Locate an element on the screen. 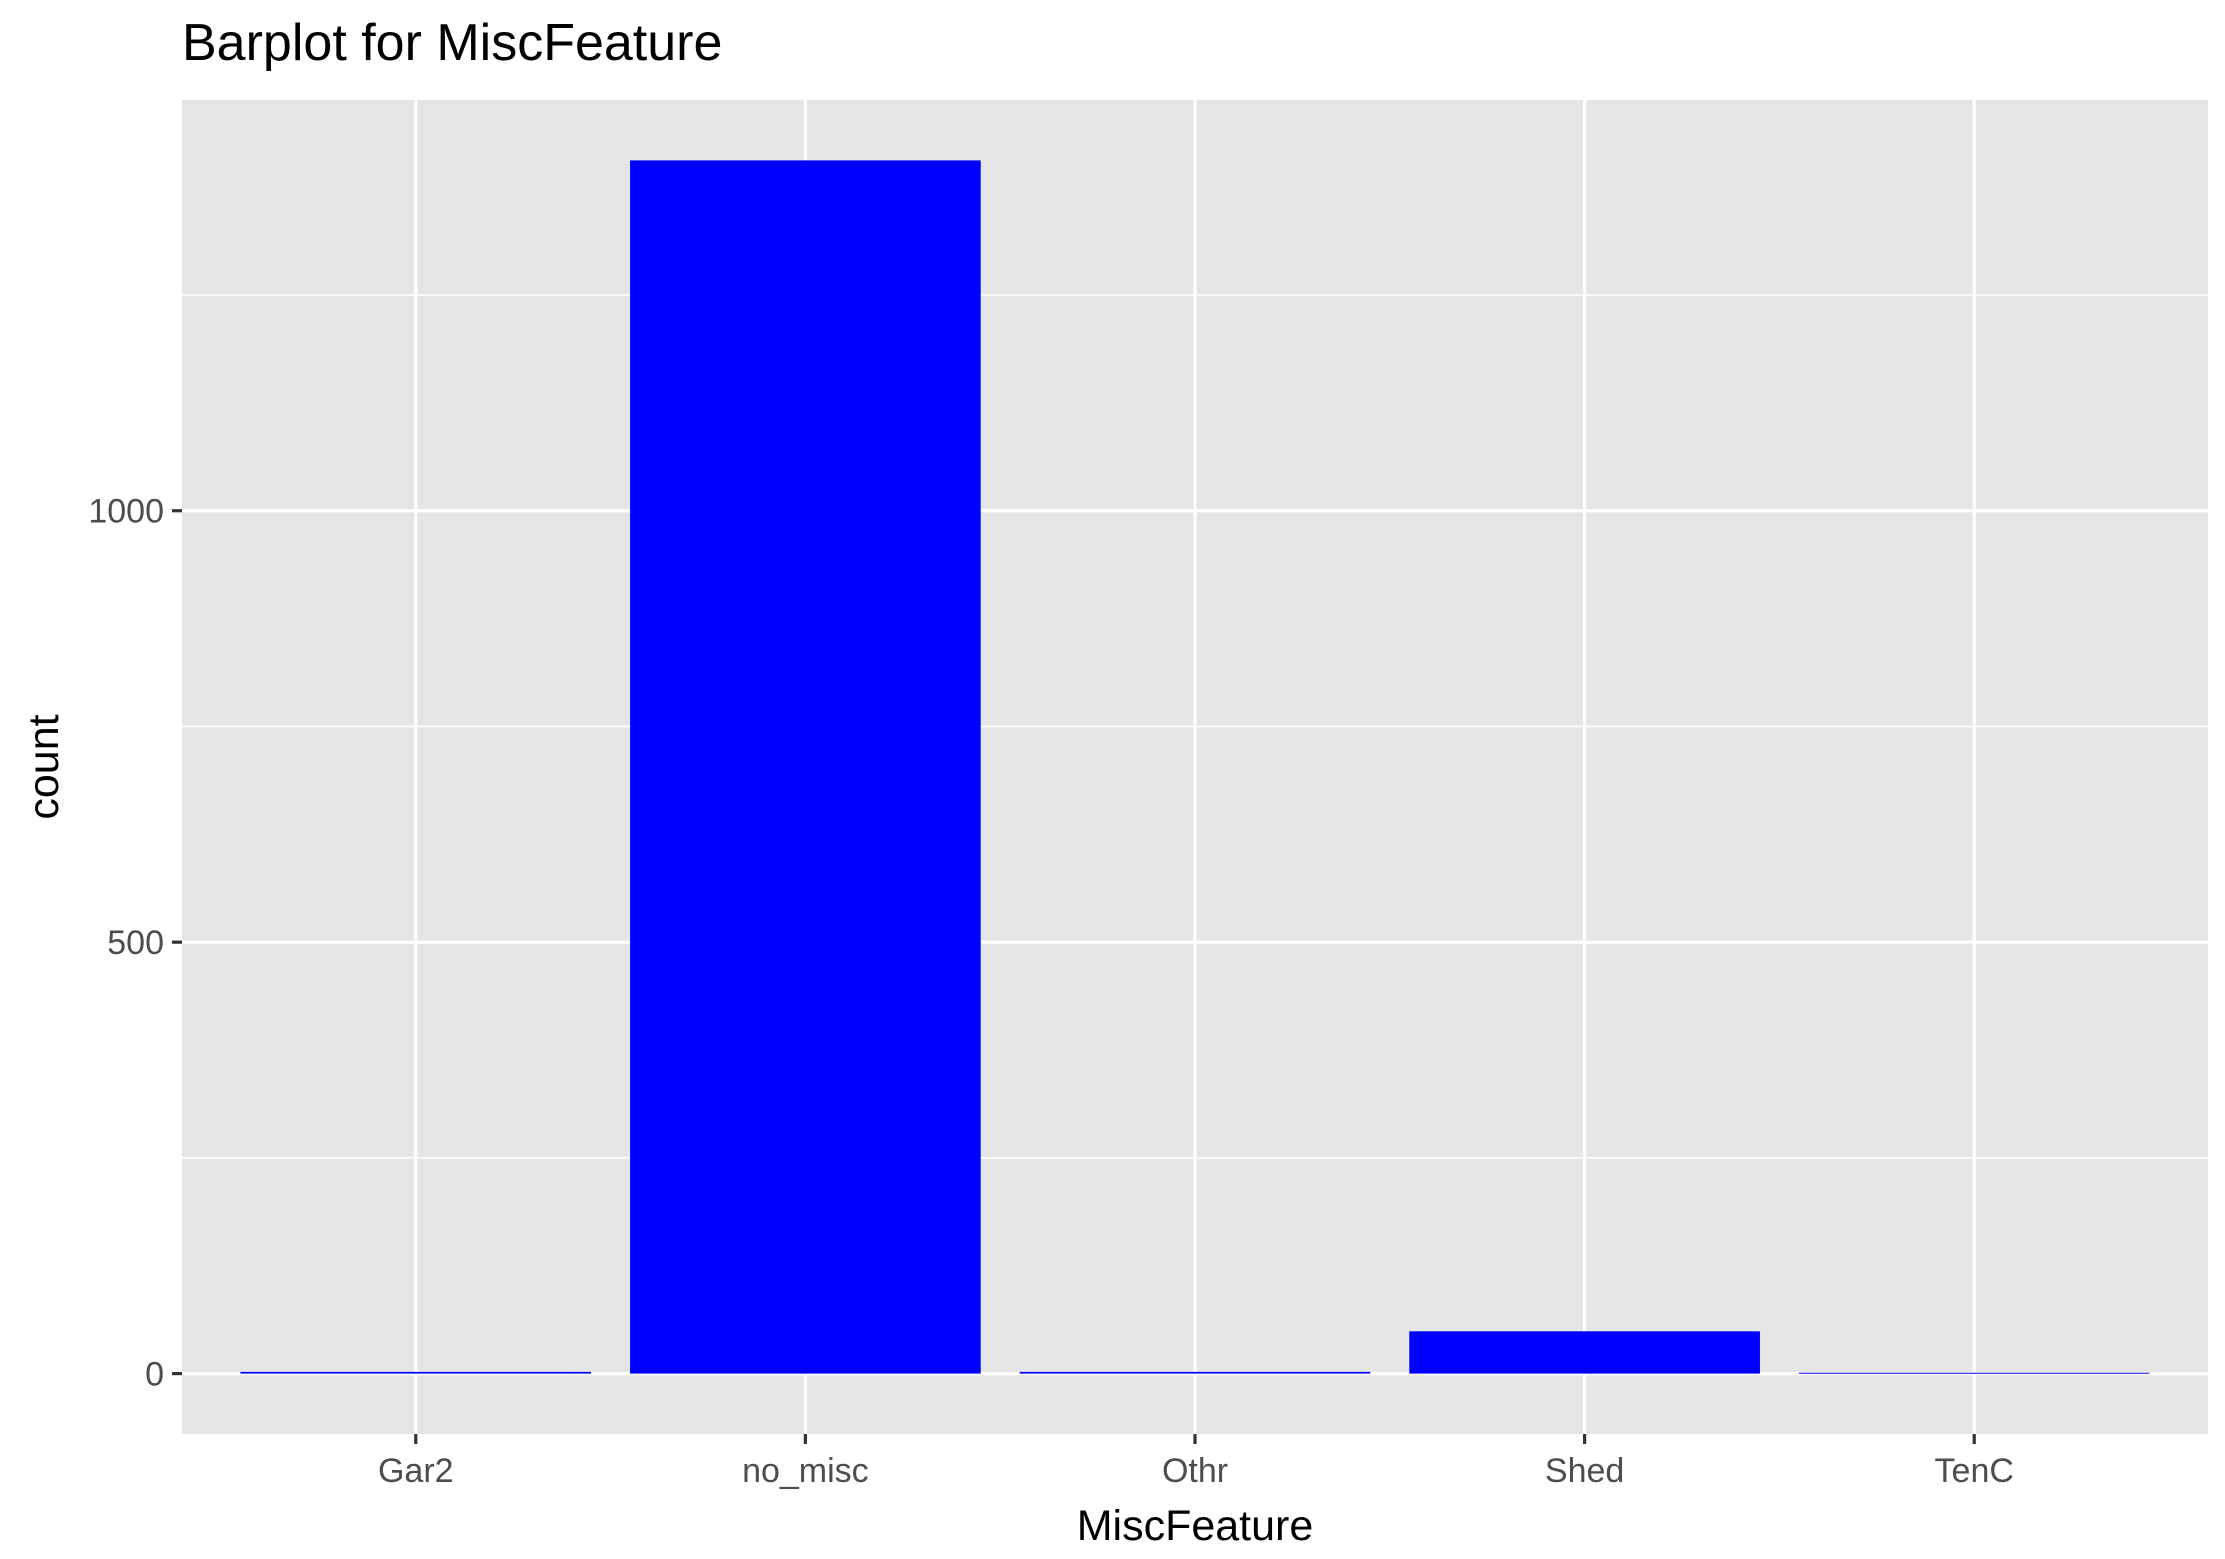  x-tick-label: no_misc is located at coordinates (805, 1471).